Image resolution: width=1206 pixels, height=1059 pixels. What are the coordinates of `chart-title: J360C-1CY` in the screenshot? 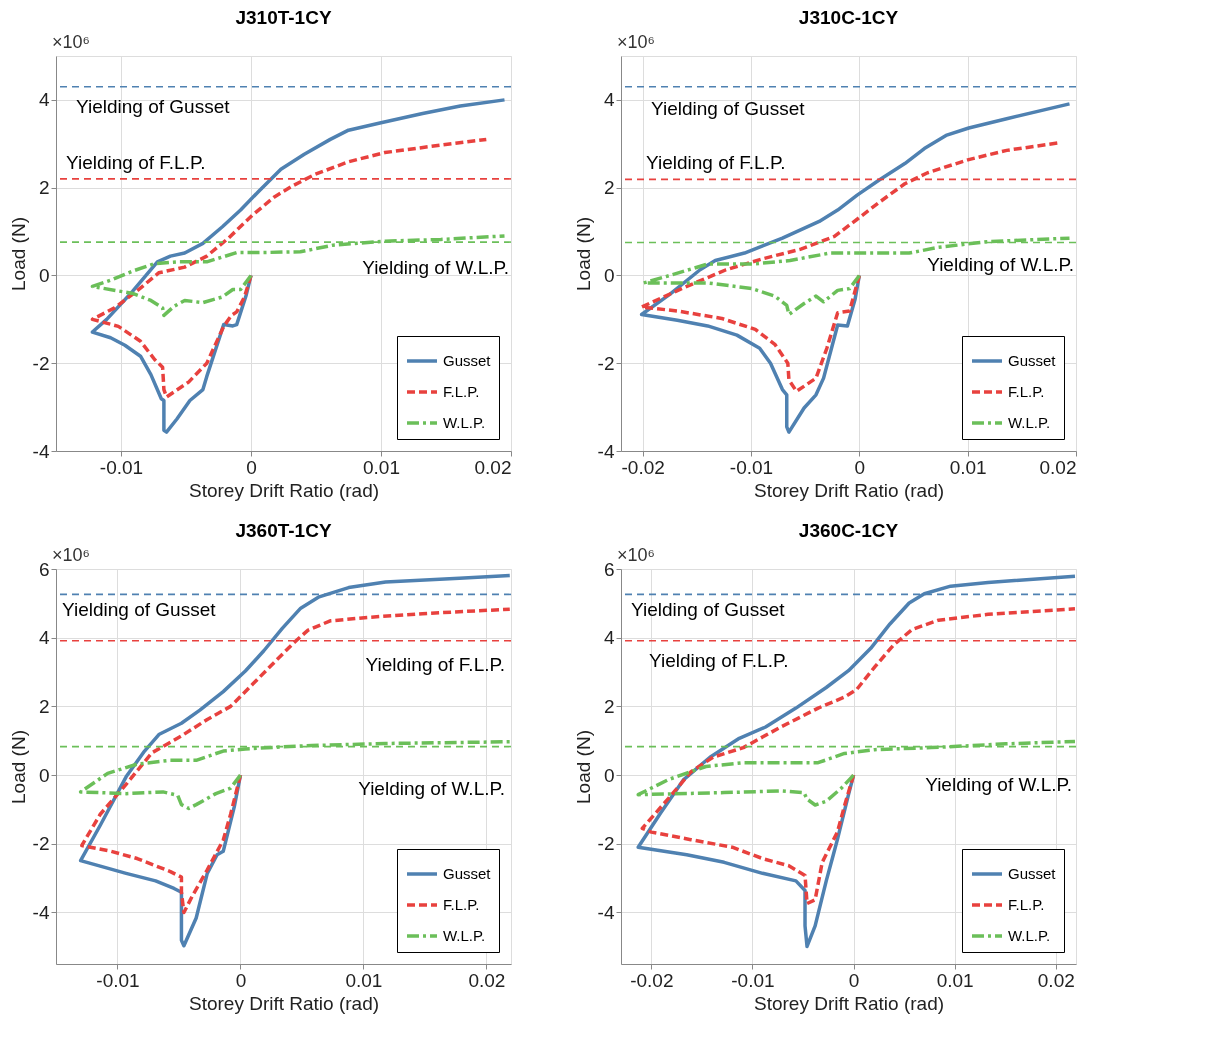 It's located at (848, 530).